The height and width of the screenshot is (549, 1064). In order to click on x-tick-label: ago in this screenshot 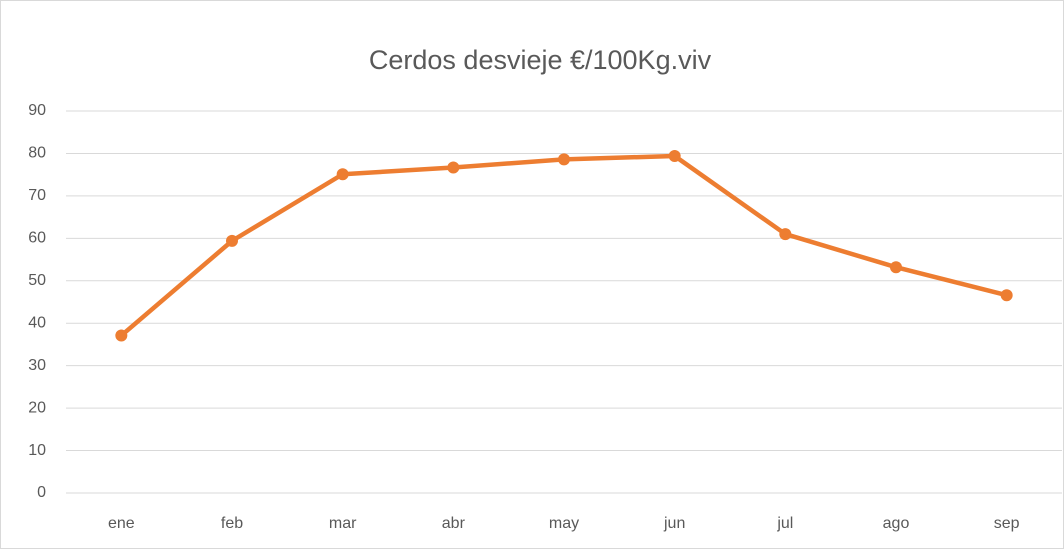, I will do `click(896, 523)`.